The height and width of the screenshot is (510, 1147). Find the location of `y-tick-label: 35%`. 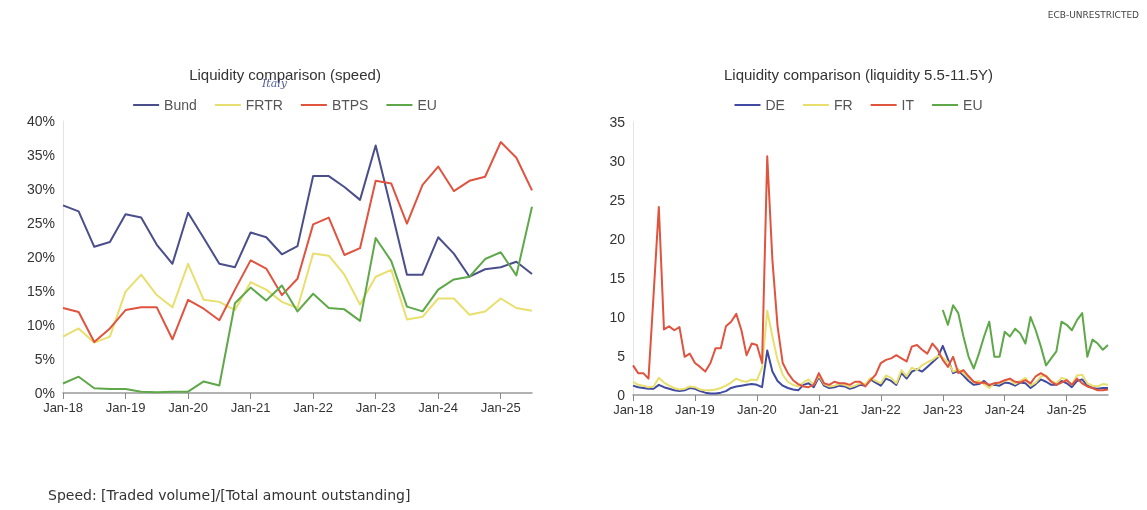

y-tick-label: 35% is located at coordinates (40, 155).